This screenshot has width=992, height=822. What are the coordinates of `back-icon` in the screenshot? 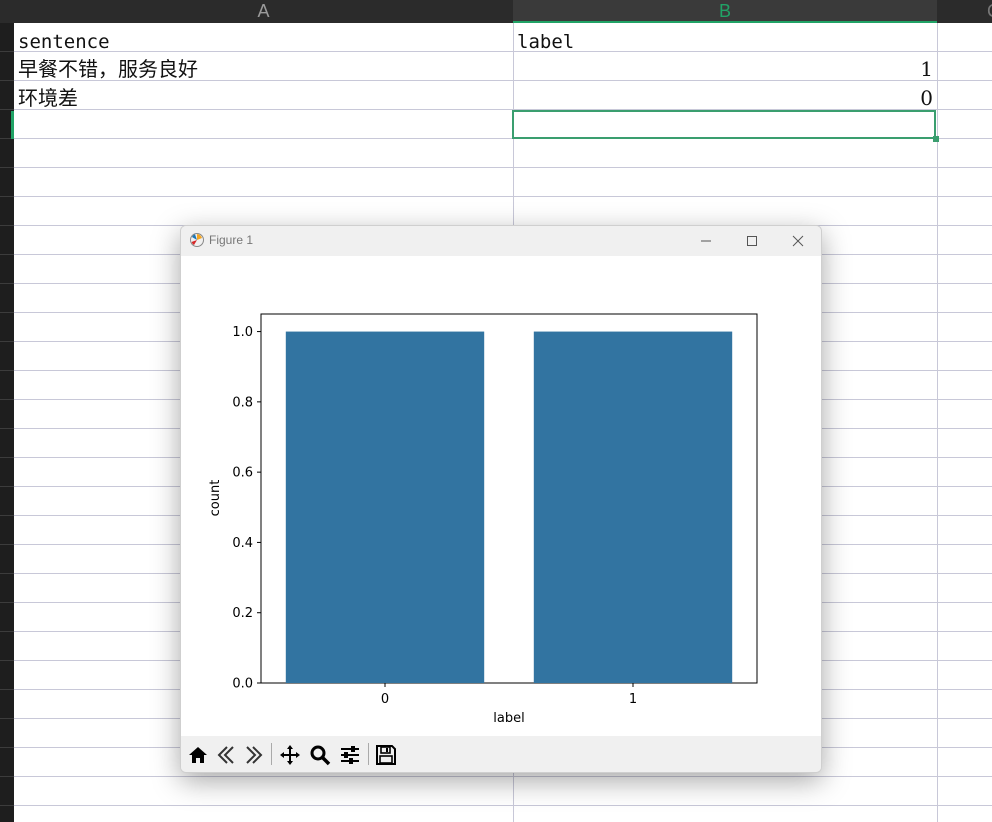 It's located at (225, 755).